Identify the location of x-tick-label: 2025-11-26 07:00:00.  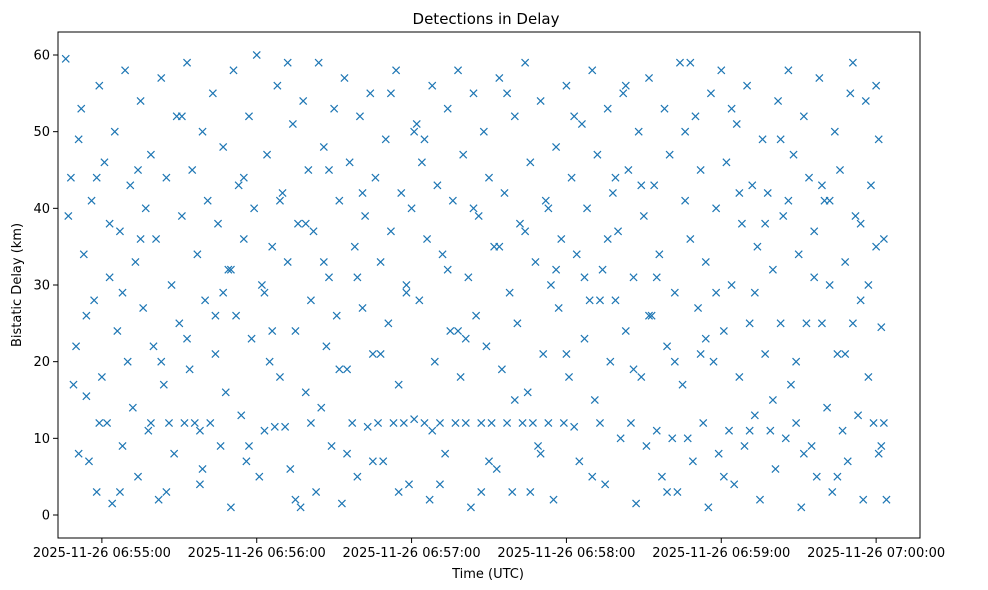
(876, 553).